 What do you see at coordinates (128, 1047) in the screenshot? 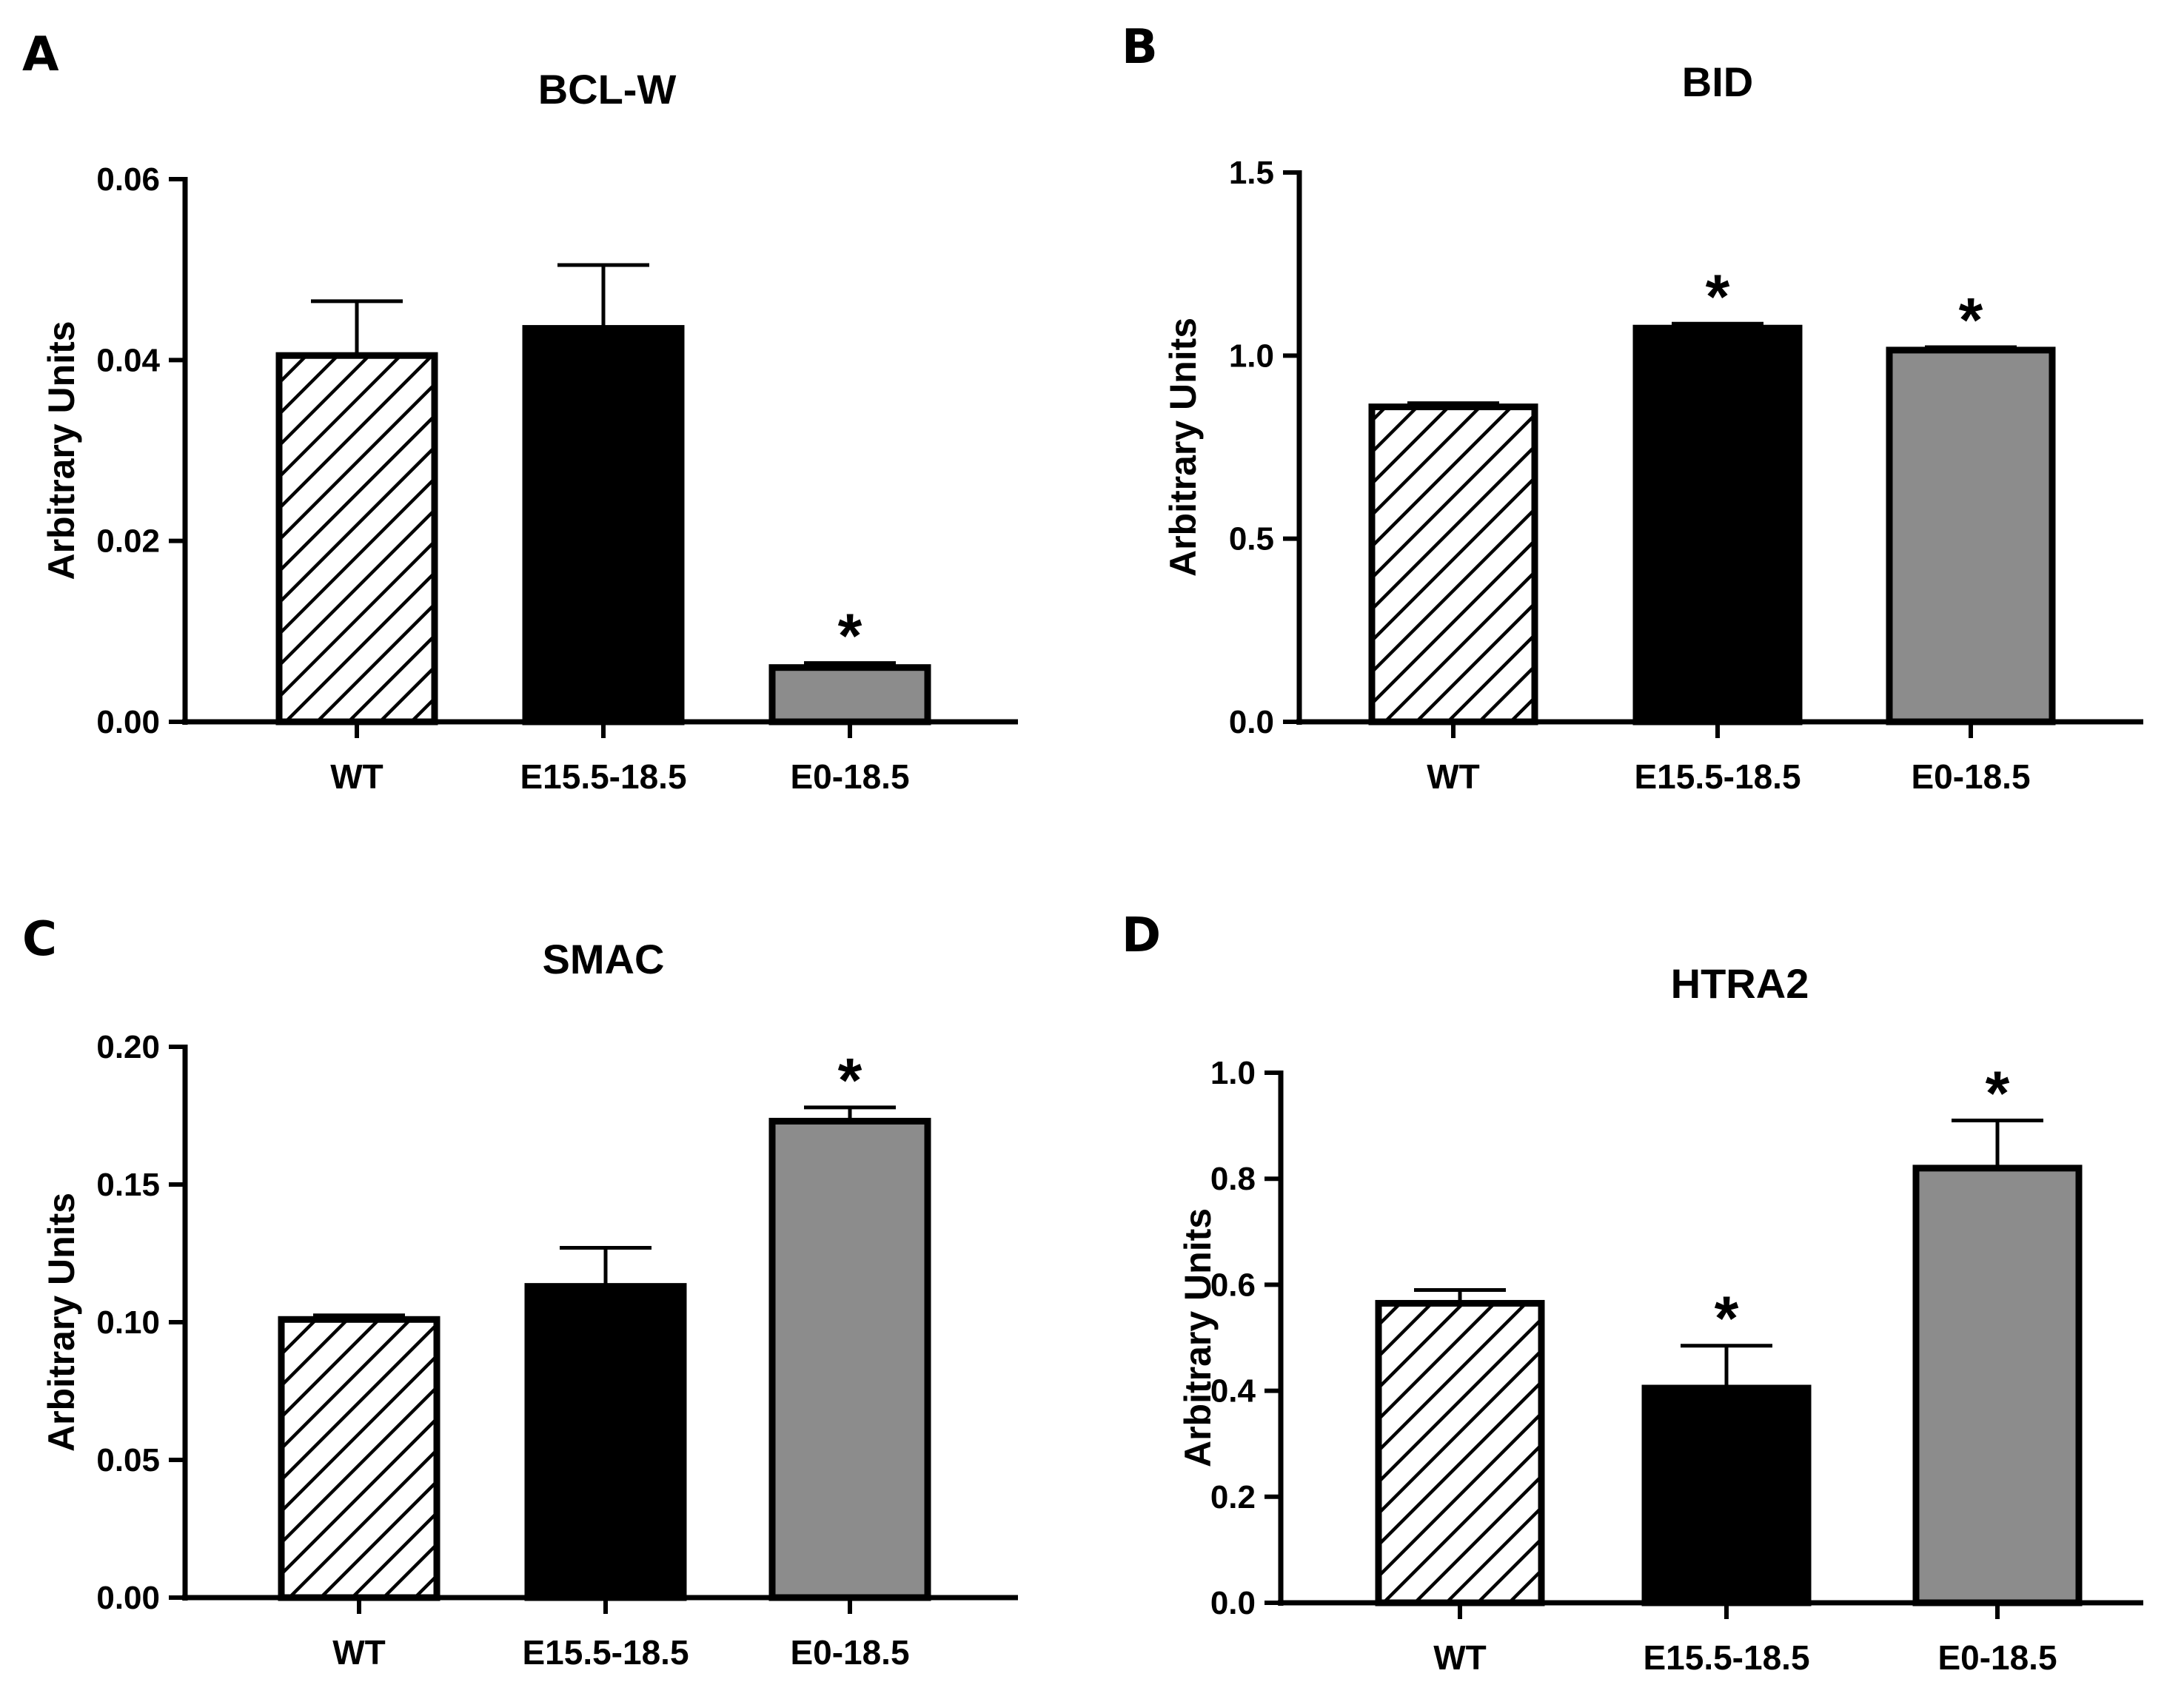
I see `y-tick-label: 0.20` at bounding box center [128, 1047].